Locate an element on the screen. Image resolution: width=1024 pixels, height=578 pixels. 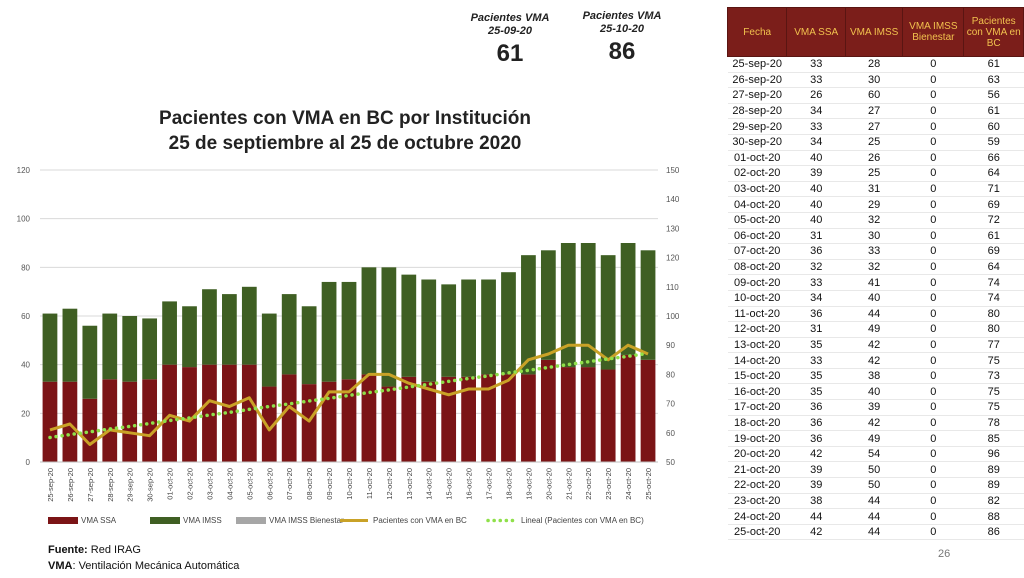
table-row: 11-oct-20 36 44 0 80 is located at coordinates (875, 314).